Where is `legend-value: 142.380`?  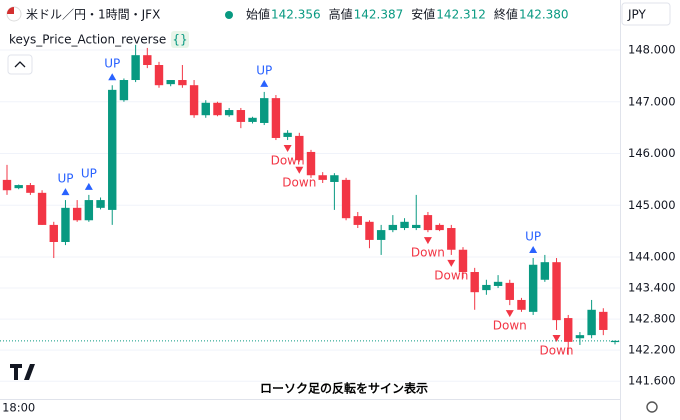 legend-value: 142.380 is located at coordinates (544, 15).